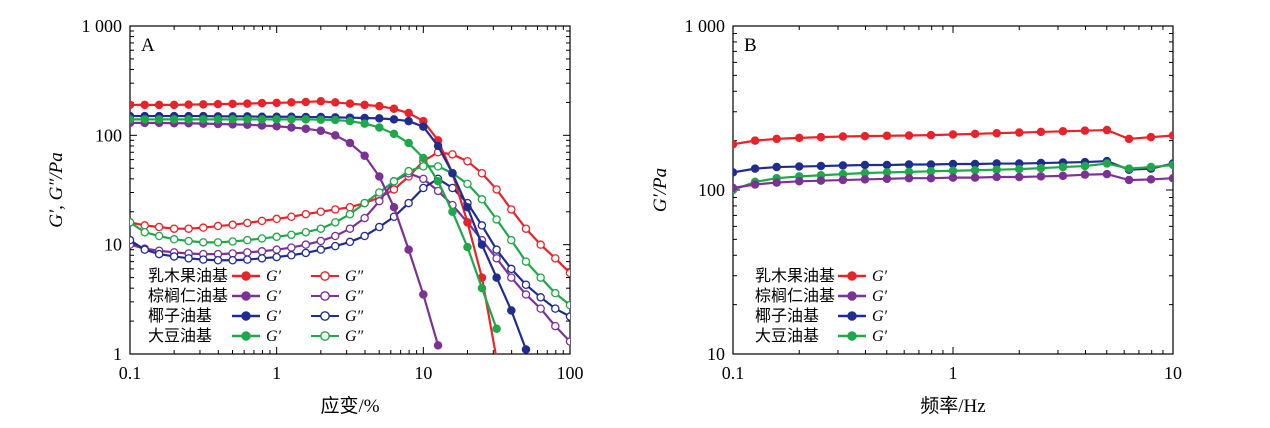 This screenshot has width=1270, height=428. What do you see at coordinates (349, 406) in the screenshot?
I see `x-axis-title-a: 应变/%` at bounding box center [349, 406].